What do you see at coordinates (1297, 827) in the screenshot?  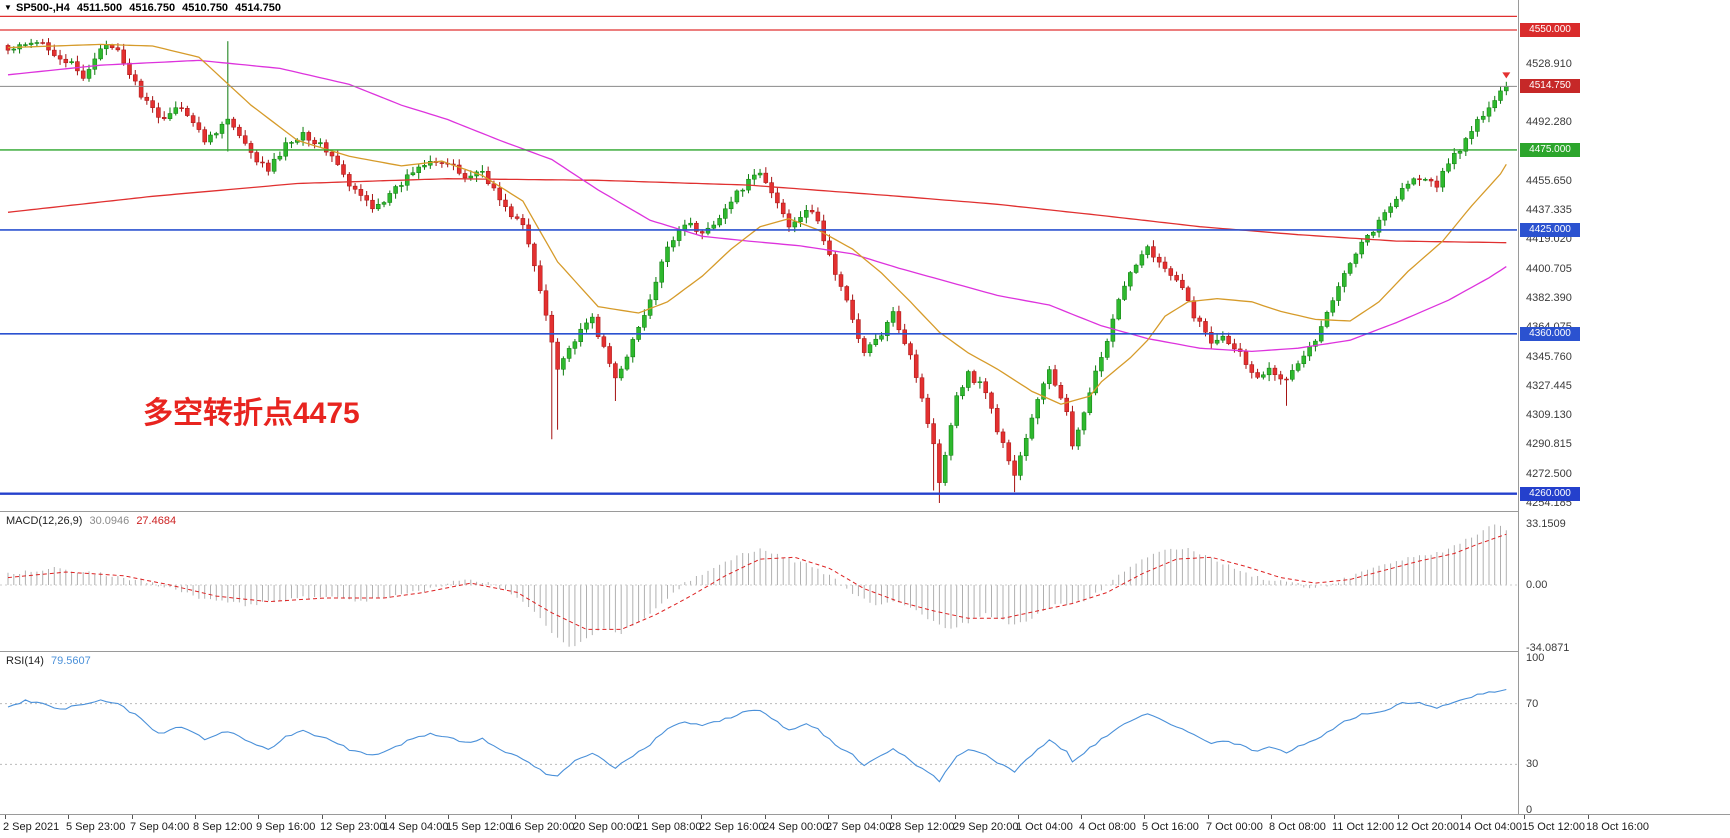 I see `date-label: 8 Oct 08:00` at bounding box center [1297, 827].